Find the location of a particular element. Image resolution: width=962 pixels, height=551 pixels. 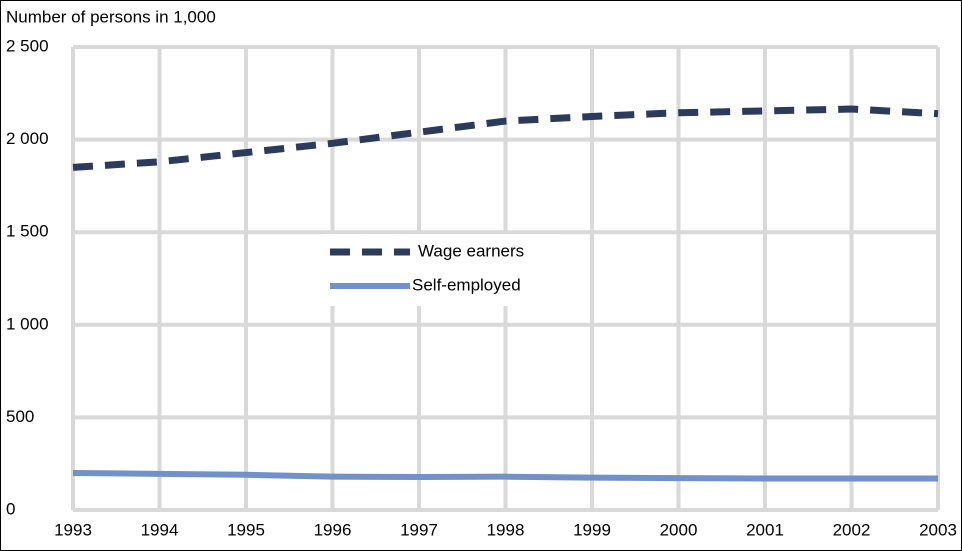

y-tick-label: 1 500 is located at coordinates (27, 231).